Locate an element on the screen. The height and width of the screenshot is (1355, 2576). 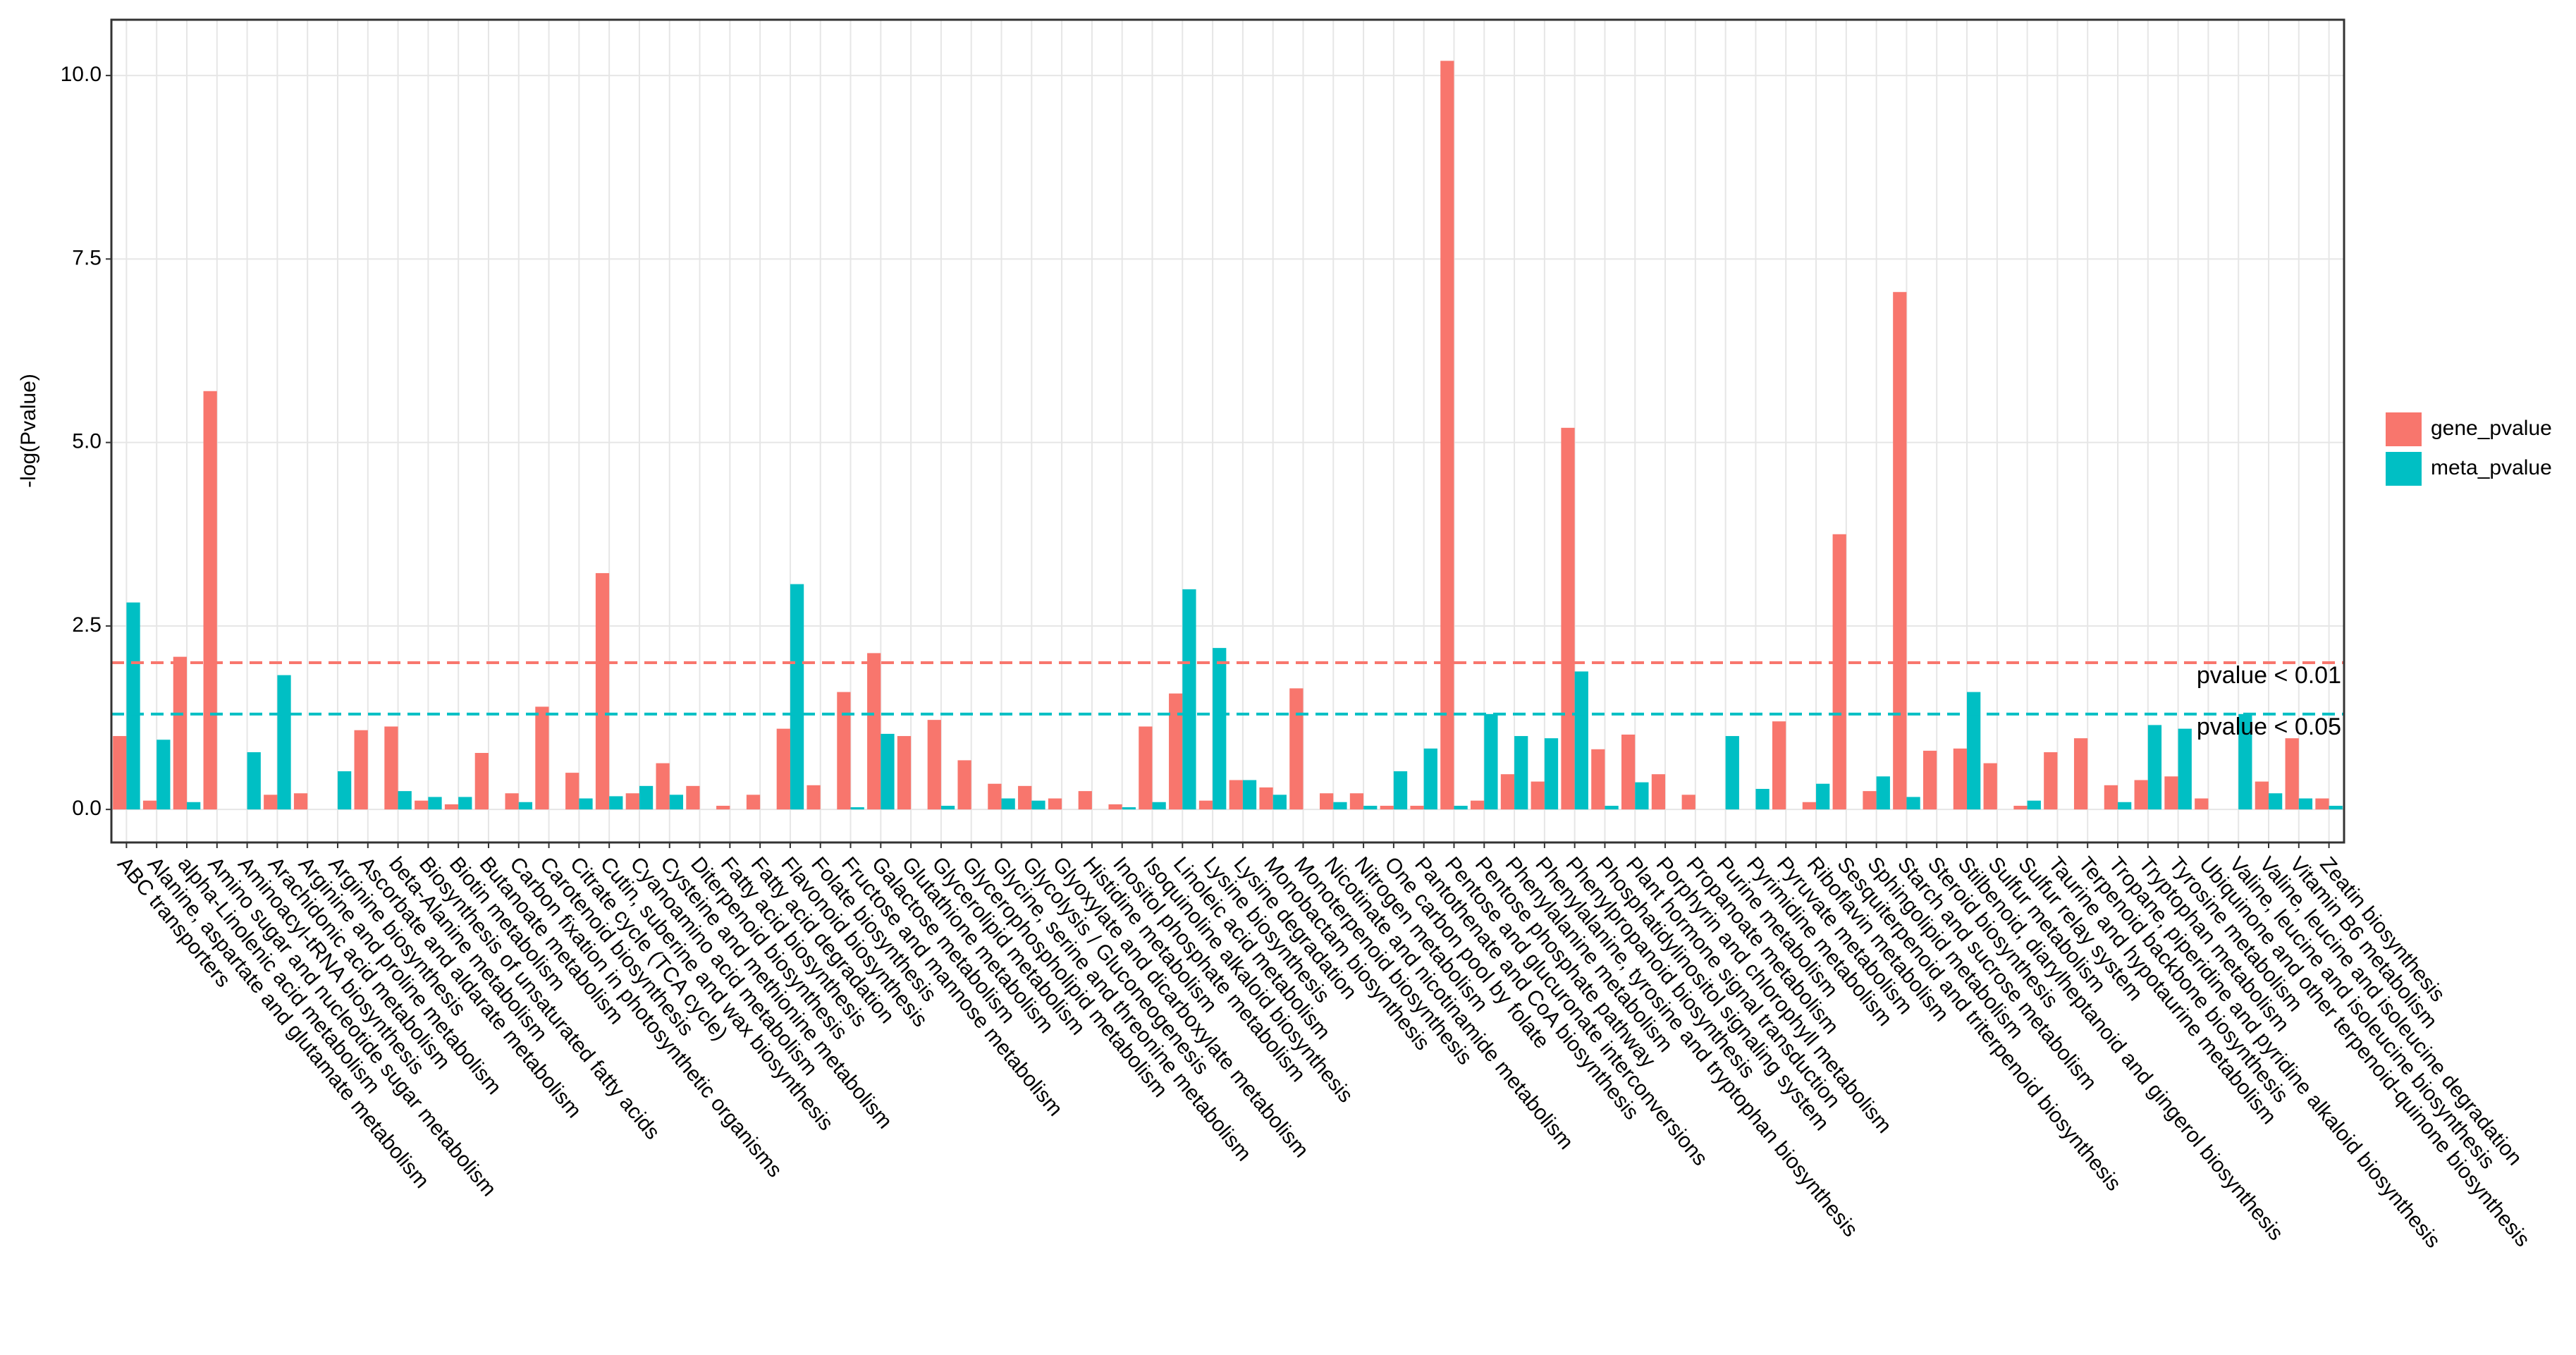
y-tick-label: 10.0 is located at coordinates (81, 75).